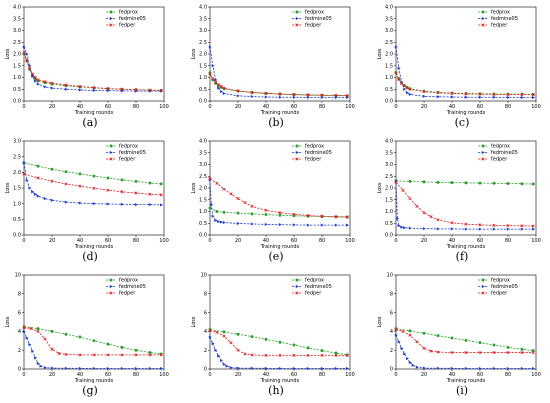 The width and height of the screenshot is (550, 403). What do you see at coordinates (17, 204) in the screenshot?
I see `y-tick-label: 1.0` at bounding box center [17, 204].